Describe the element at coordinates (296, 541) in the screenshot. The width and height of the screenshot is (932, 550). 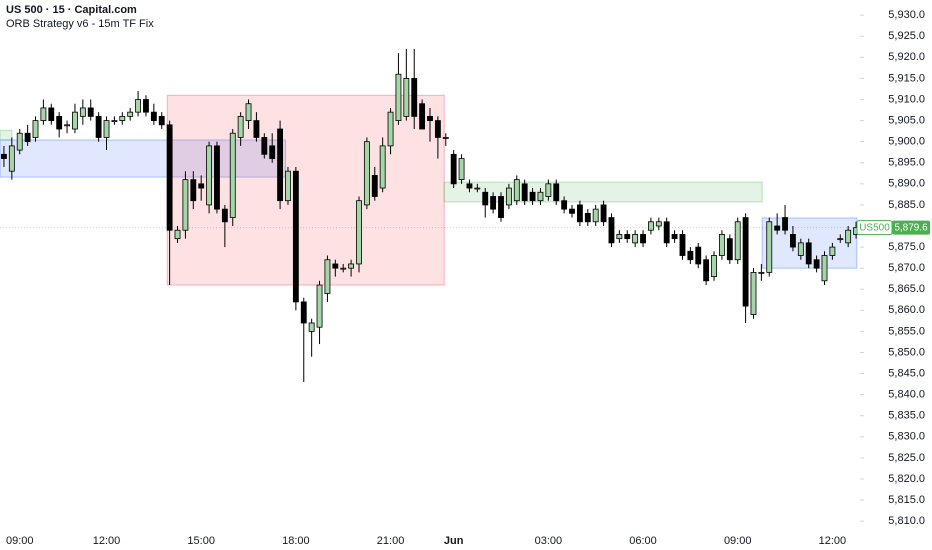
I see `x-tick-label: 18:00` at that location.